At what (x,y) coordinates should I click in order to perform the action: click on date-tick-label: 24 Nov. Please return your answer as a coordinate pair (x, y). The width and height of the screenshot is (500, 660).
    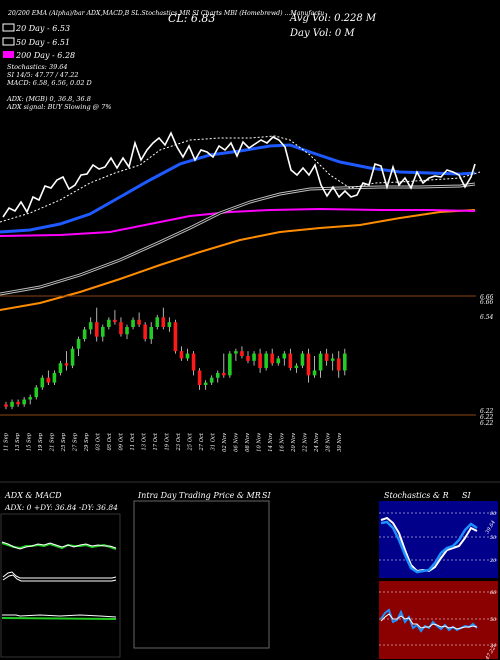
    Looking at the image, I should click on (317, 443).